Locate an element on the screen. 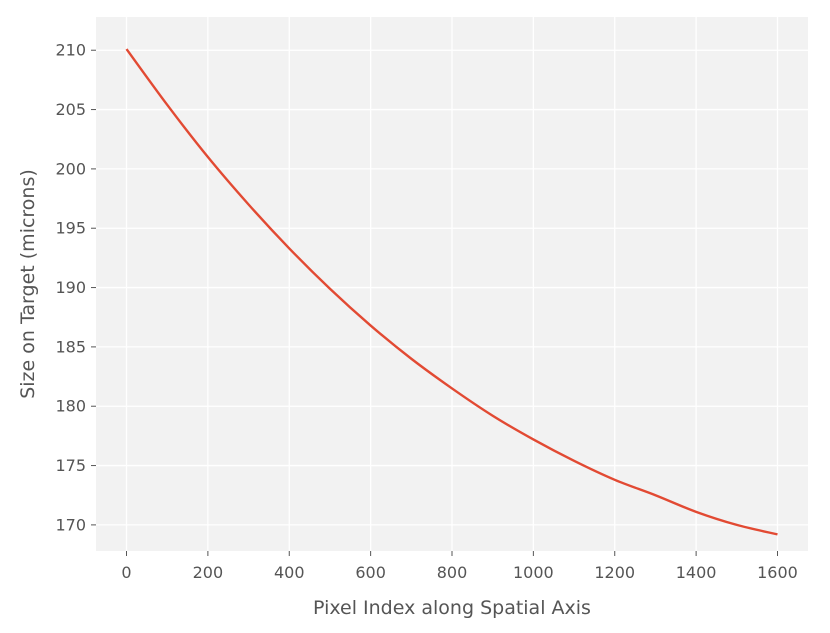  y-tick-label: 190 is located at coordinates (70, 287).